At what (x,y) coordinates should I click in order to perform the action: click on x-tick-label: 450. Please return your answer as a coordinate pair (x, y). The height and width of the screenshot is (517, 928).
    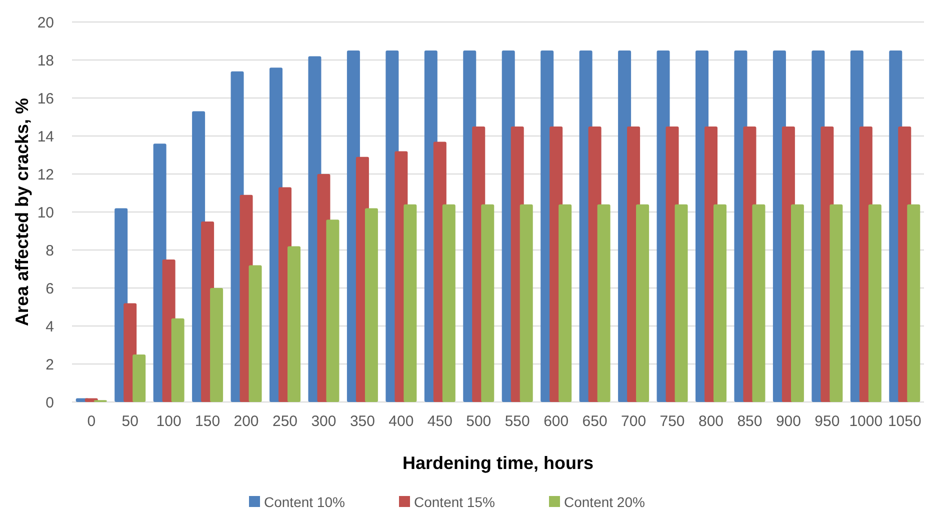
    Looking at the image, I should click on (439, 421).